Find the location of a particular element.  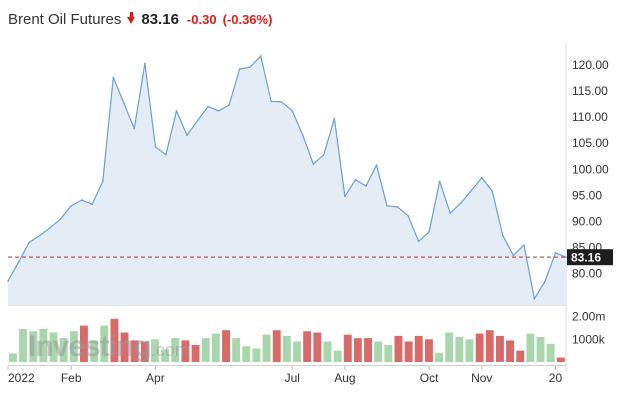

y-tick-label: 120.00 is located at coordinates (590, 65).